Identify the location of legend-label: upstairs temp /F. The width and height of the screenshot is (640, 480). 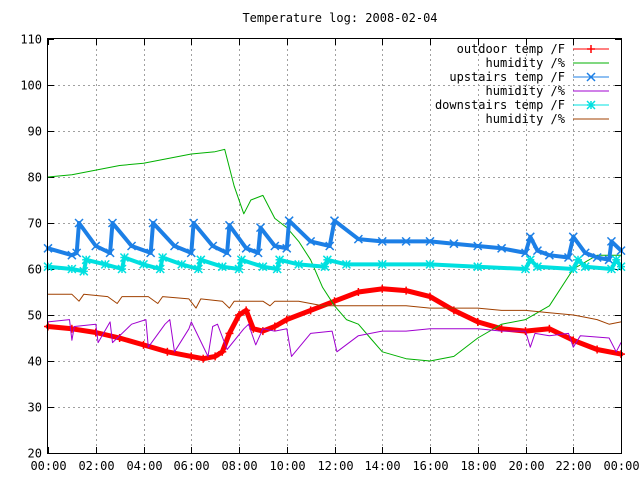
(507, 77).